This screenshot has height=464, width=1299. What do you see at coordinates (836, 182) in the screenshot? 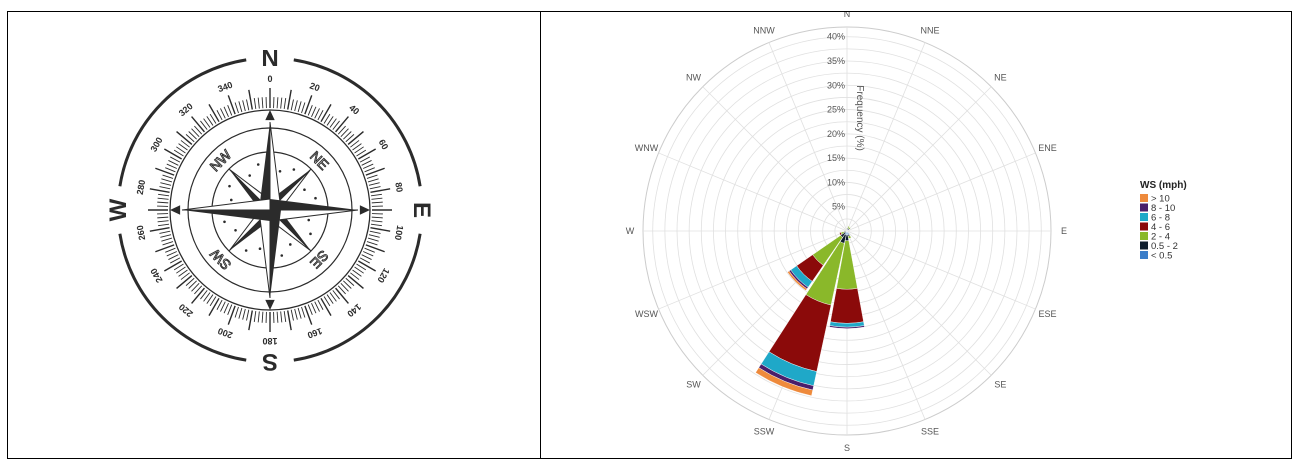
I see `radial-tick-label: 10%` at bounding box center [836, 182].